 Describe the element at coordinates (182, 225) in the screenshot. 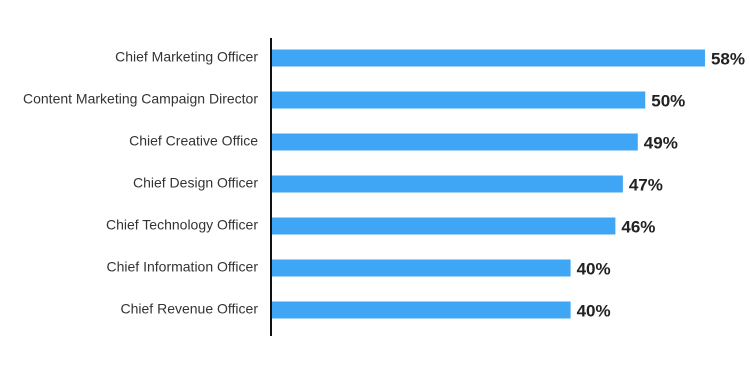

I see `category-label: Chief Technology Officer` at that location.